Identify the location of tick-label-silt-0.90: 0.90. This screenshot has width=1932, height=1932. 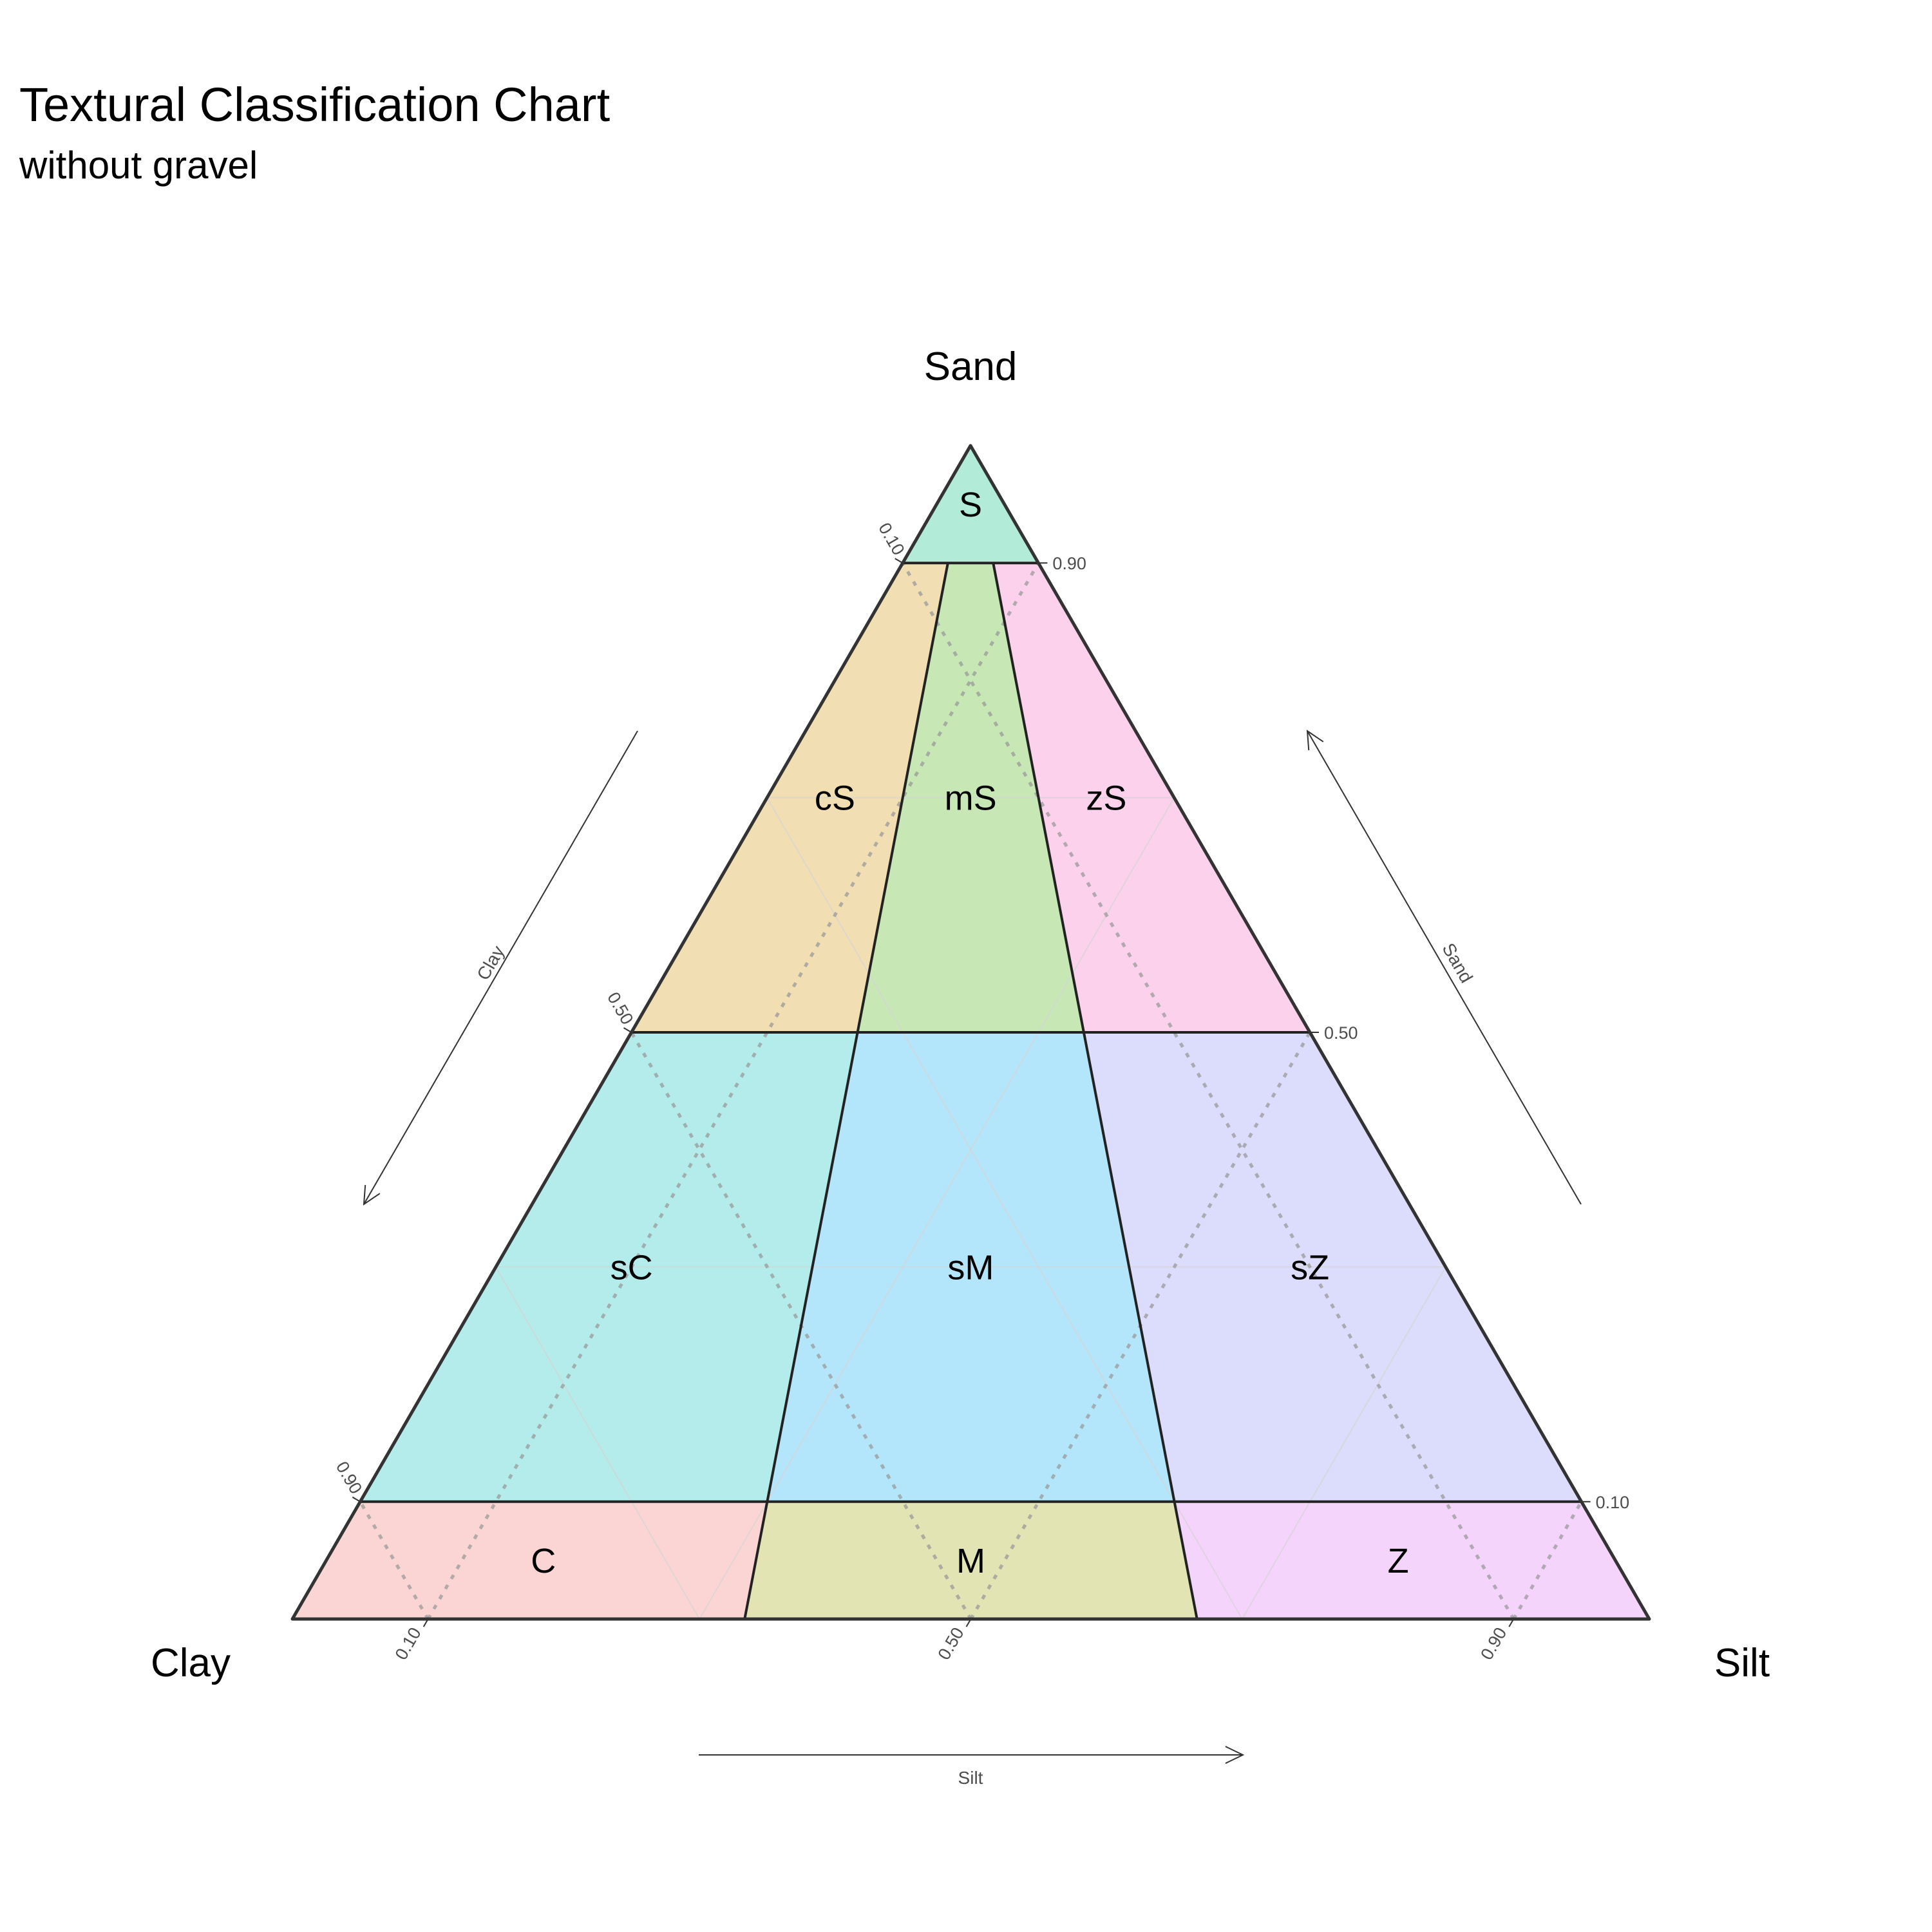
(1494, 1643).